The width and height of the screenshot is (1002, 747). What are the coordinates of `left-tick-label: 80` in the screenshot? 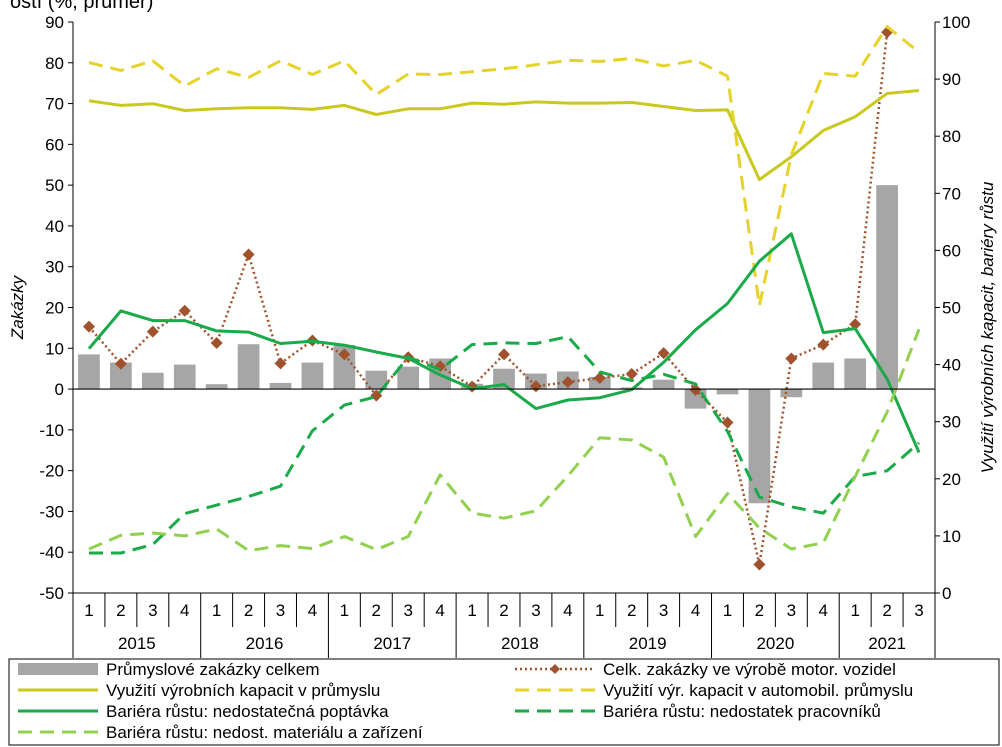 It's located at (54, 63).